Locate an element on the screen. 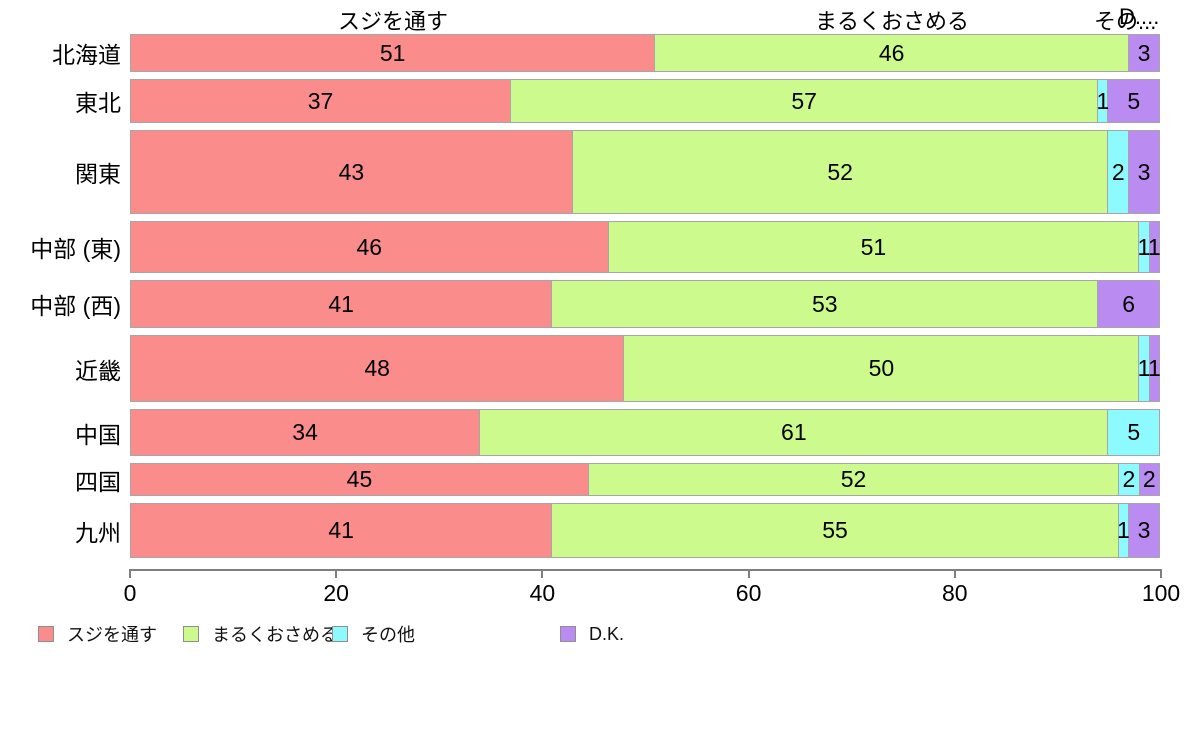  category-label: 中部 (東) is located at coordinates (75, 249).